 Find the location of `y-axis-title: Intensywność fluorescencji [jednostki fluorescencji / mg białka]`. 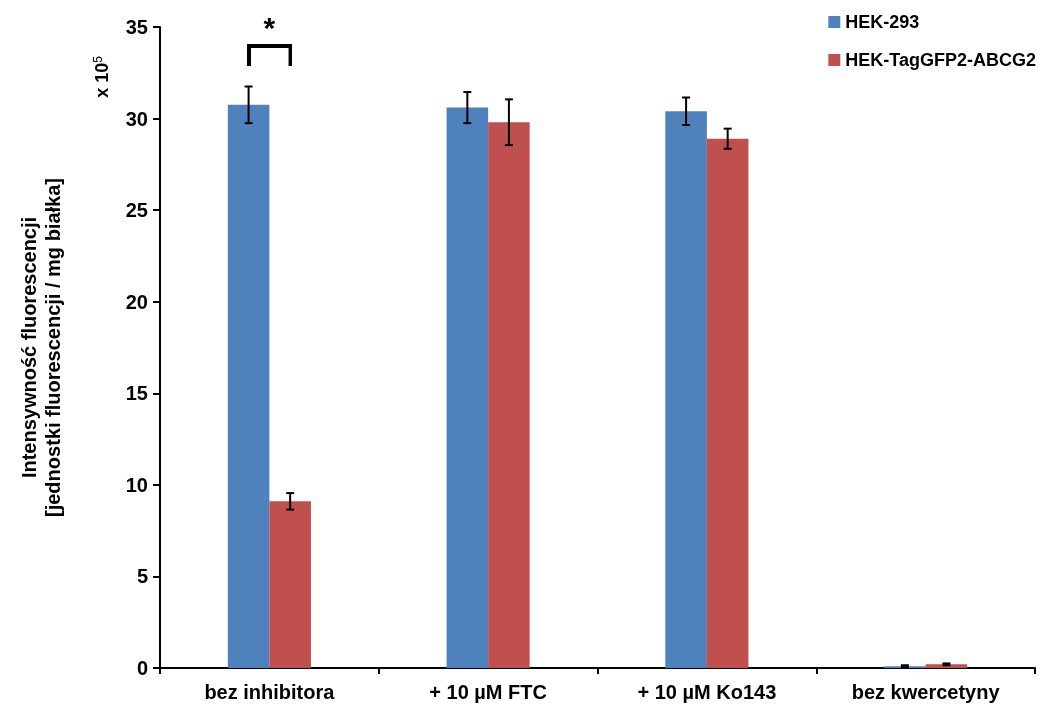

y-axis-title: Intensywność fluorescencji [jednostki fluorescencji / mg białka] is located at coordinates (41, 347).